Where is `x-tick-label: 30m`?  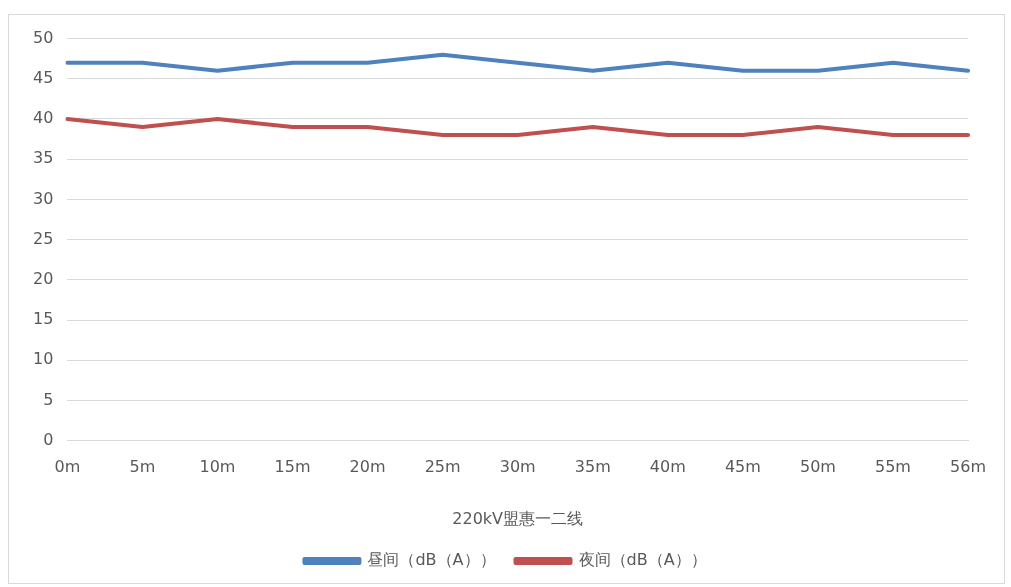
x-tick-label: 30m is located at coordinates (517, 467).